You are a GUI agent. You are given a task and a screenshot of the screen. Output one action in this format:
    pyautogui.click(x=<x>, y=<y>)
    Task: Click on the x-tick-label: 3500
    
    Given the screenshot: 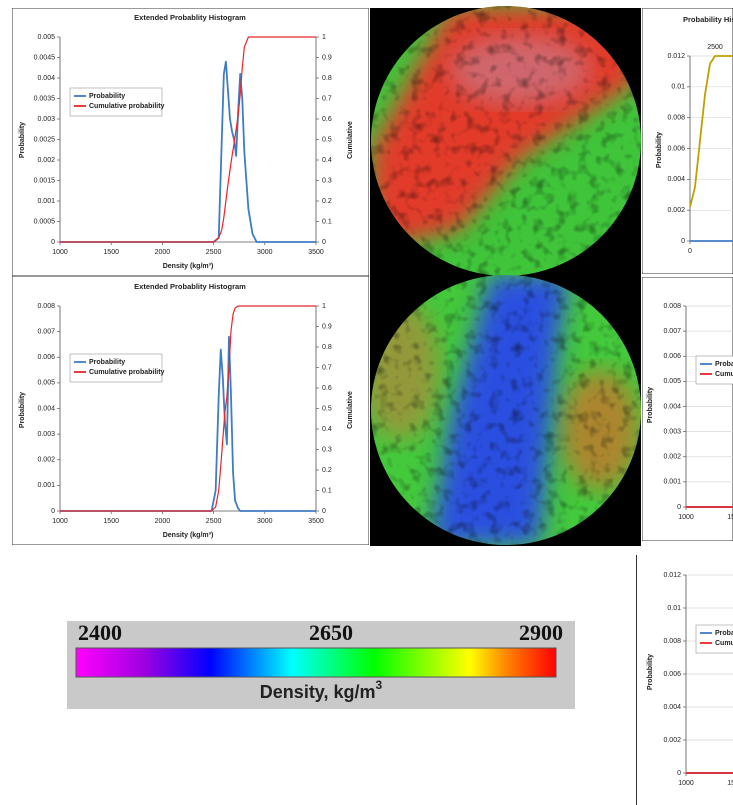 What is the action you would take?
    pyautogui.click(x=316, y=252)
    